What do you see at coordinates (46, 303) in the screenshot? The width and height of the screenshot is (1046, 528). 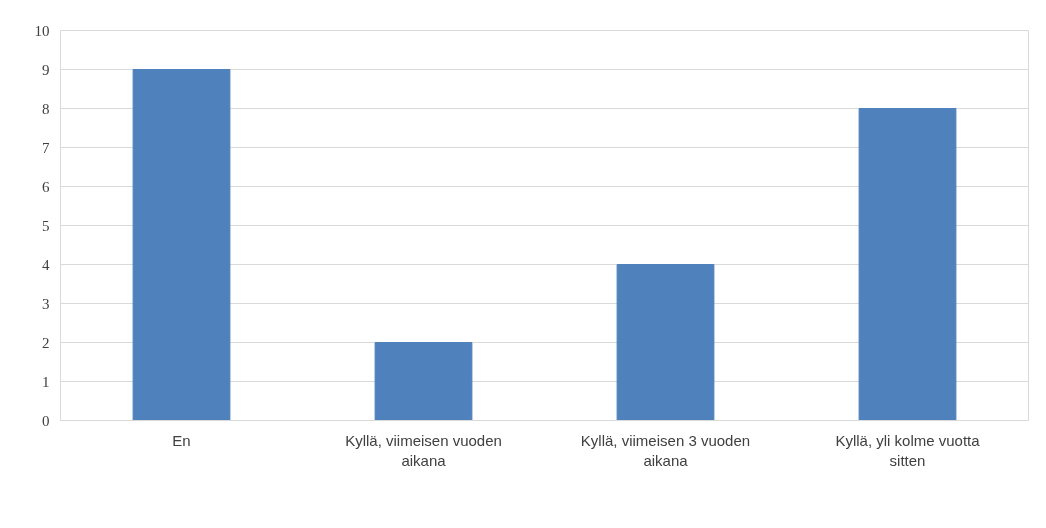 I see `y-tick-label: 3` at bounding box center [46, 303].